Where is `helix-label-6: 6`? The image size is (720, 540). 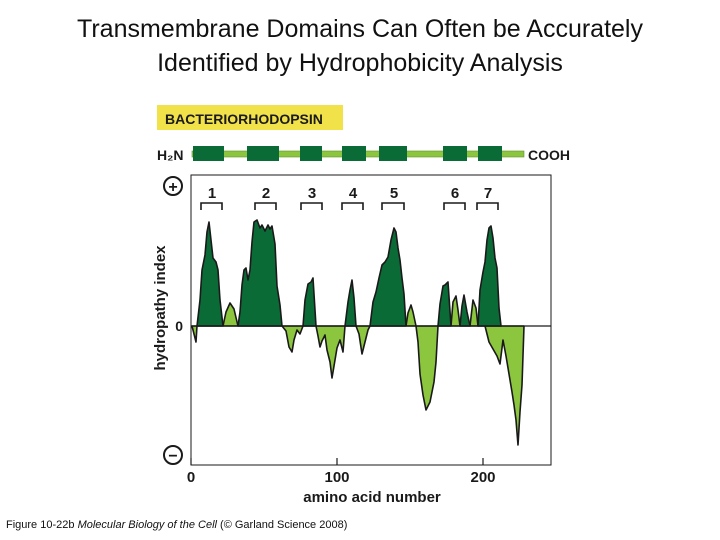
helix-label-6: 6 is located at coordinates (455, 193).